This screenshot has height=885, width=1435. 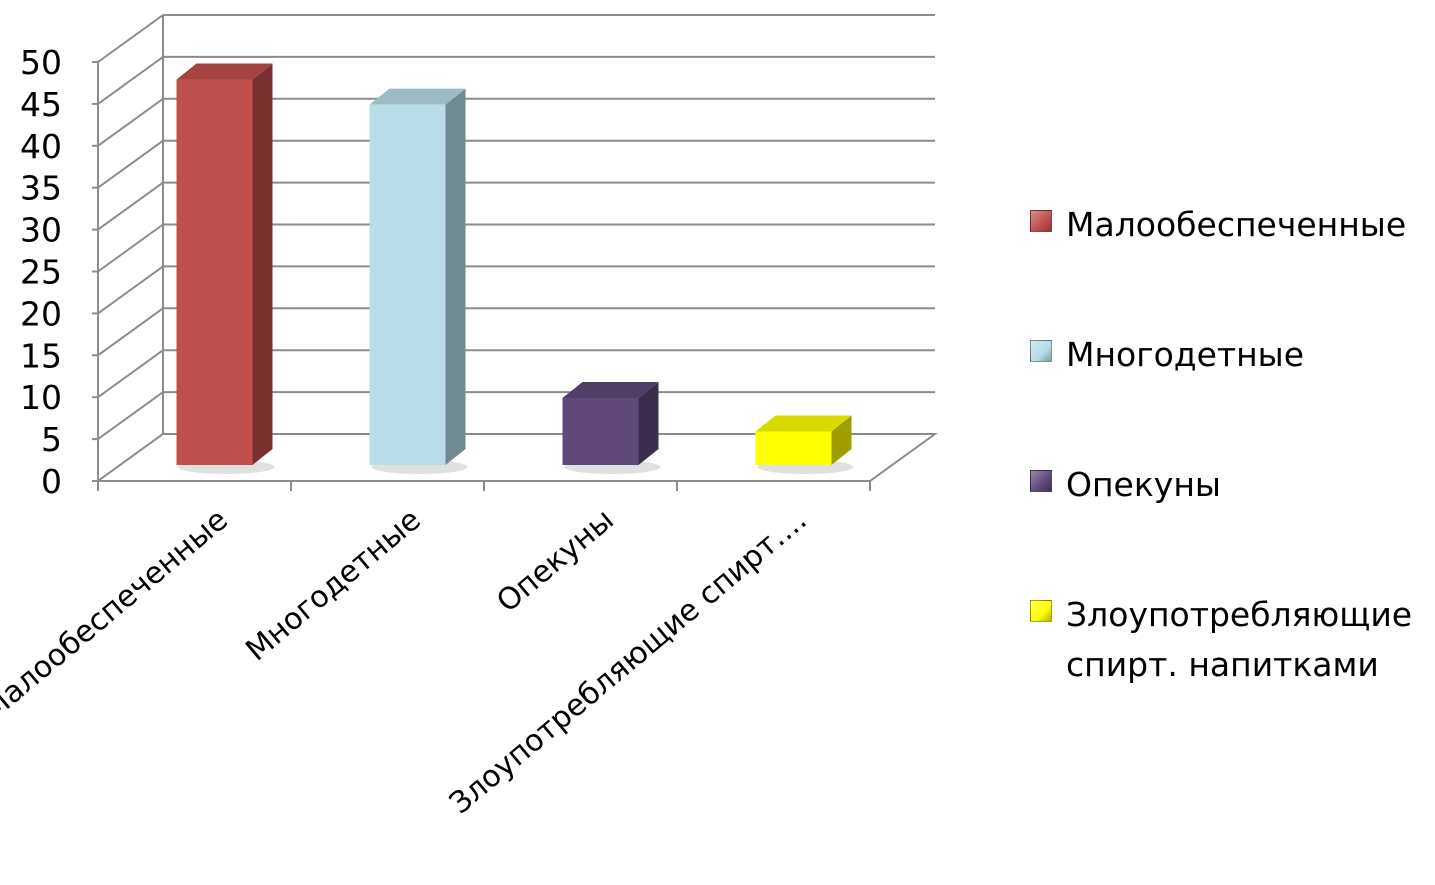 I want to click on x-category-label: Малообеспеченные, so click(x=117, y=615).